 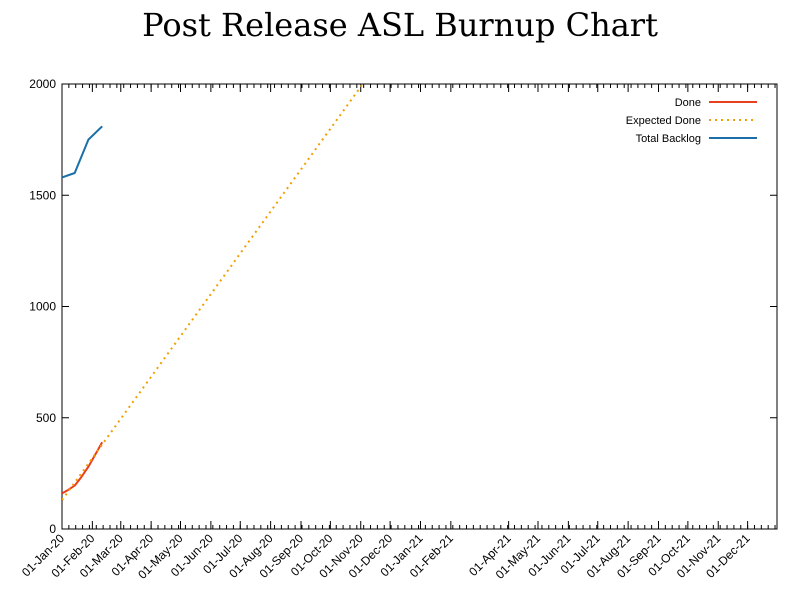 What do you see at coordinates (42, 84) in the screenshot?
I see `y-tick-label: 2000` at bounding box center [42, 84].